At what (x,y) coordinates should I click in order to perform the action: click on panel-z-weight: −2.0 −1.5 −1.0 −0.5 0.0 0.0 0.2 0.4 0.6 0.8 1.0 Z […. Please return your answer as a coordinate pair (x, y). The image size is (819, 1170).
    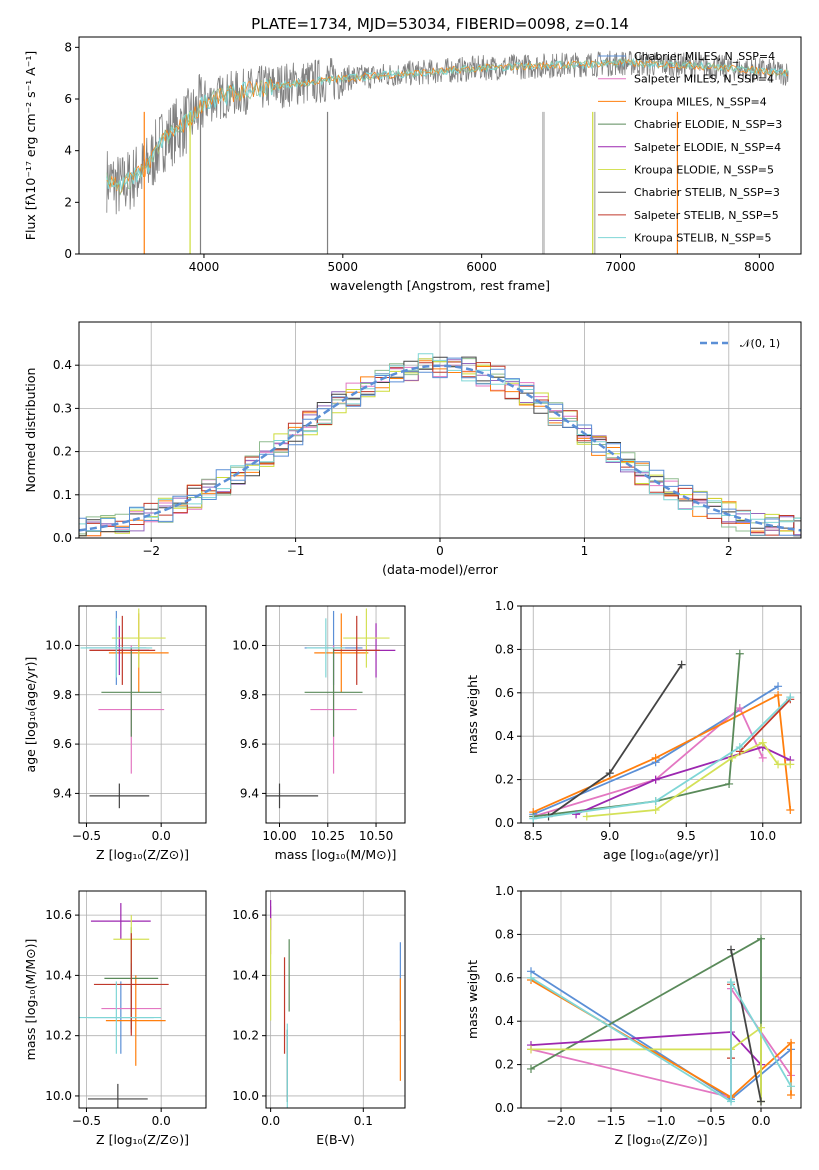
    Looking at the image, I should click on (633, 1015).